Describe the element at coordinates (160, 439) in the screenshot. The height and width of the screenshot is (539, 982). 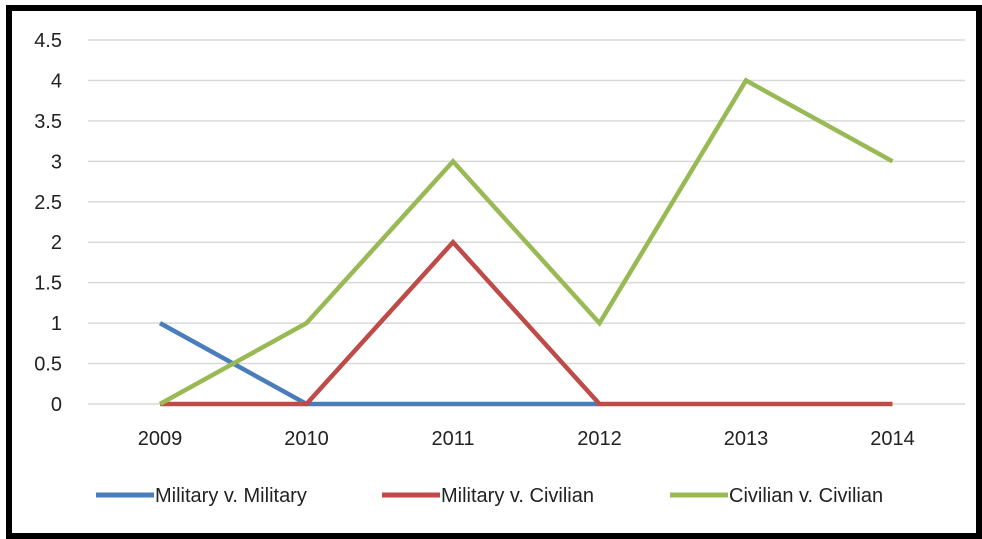
I see `x-tick-label: 2009` at that location.